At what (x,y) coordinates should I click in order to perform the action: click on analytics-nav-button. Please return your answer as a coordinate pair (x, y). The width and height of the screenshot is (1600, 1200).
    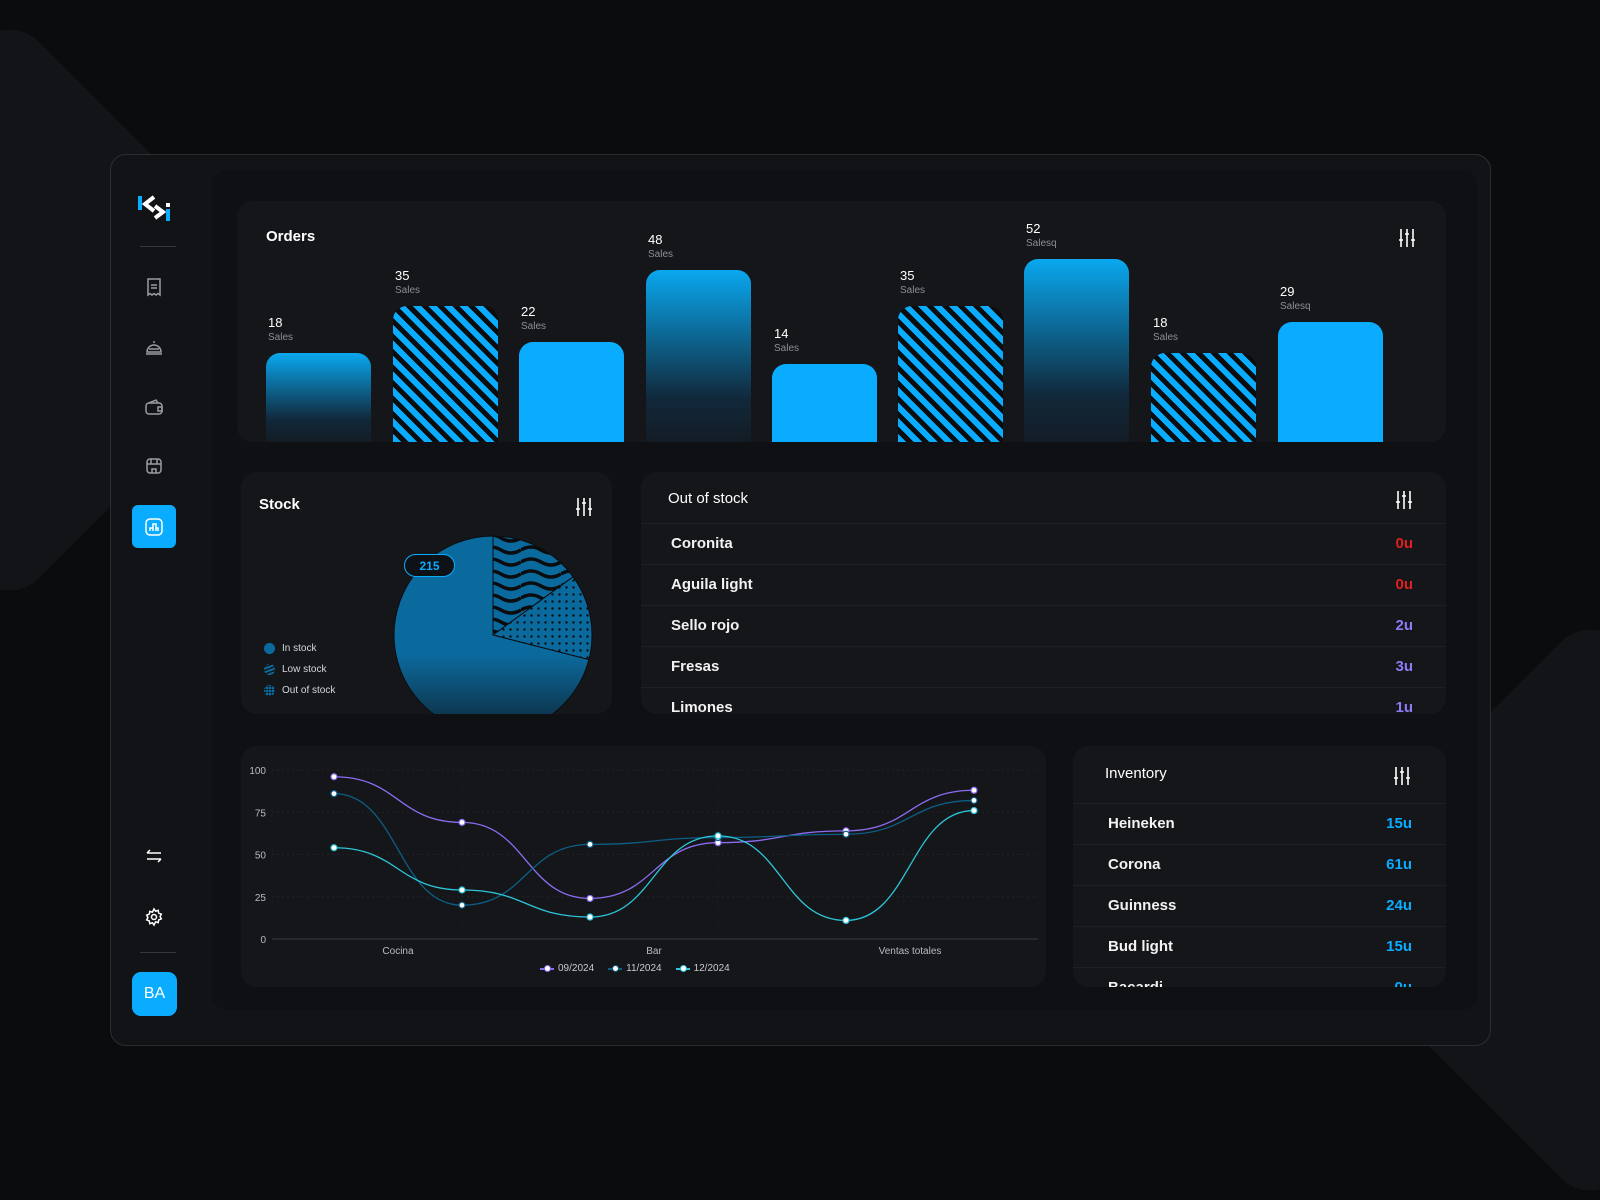
    Looking at the image, I should click on (154, 526).